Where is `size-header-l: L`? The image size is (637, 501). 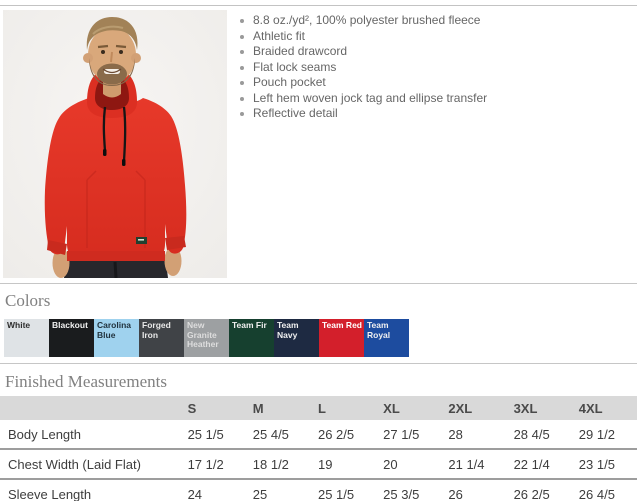
size-header-l: L is located at coordinates (343, 408).